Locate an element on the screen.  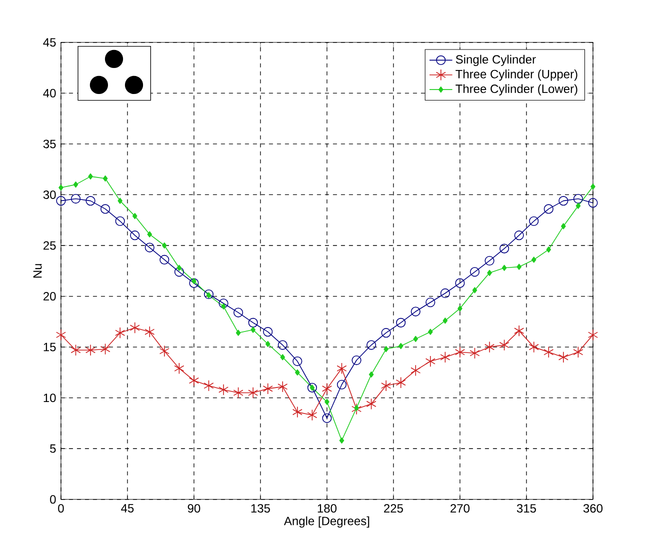
x-tick-label: 135 is located at coordinates (260, 508).